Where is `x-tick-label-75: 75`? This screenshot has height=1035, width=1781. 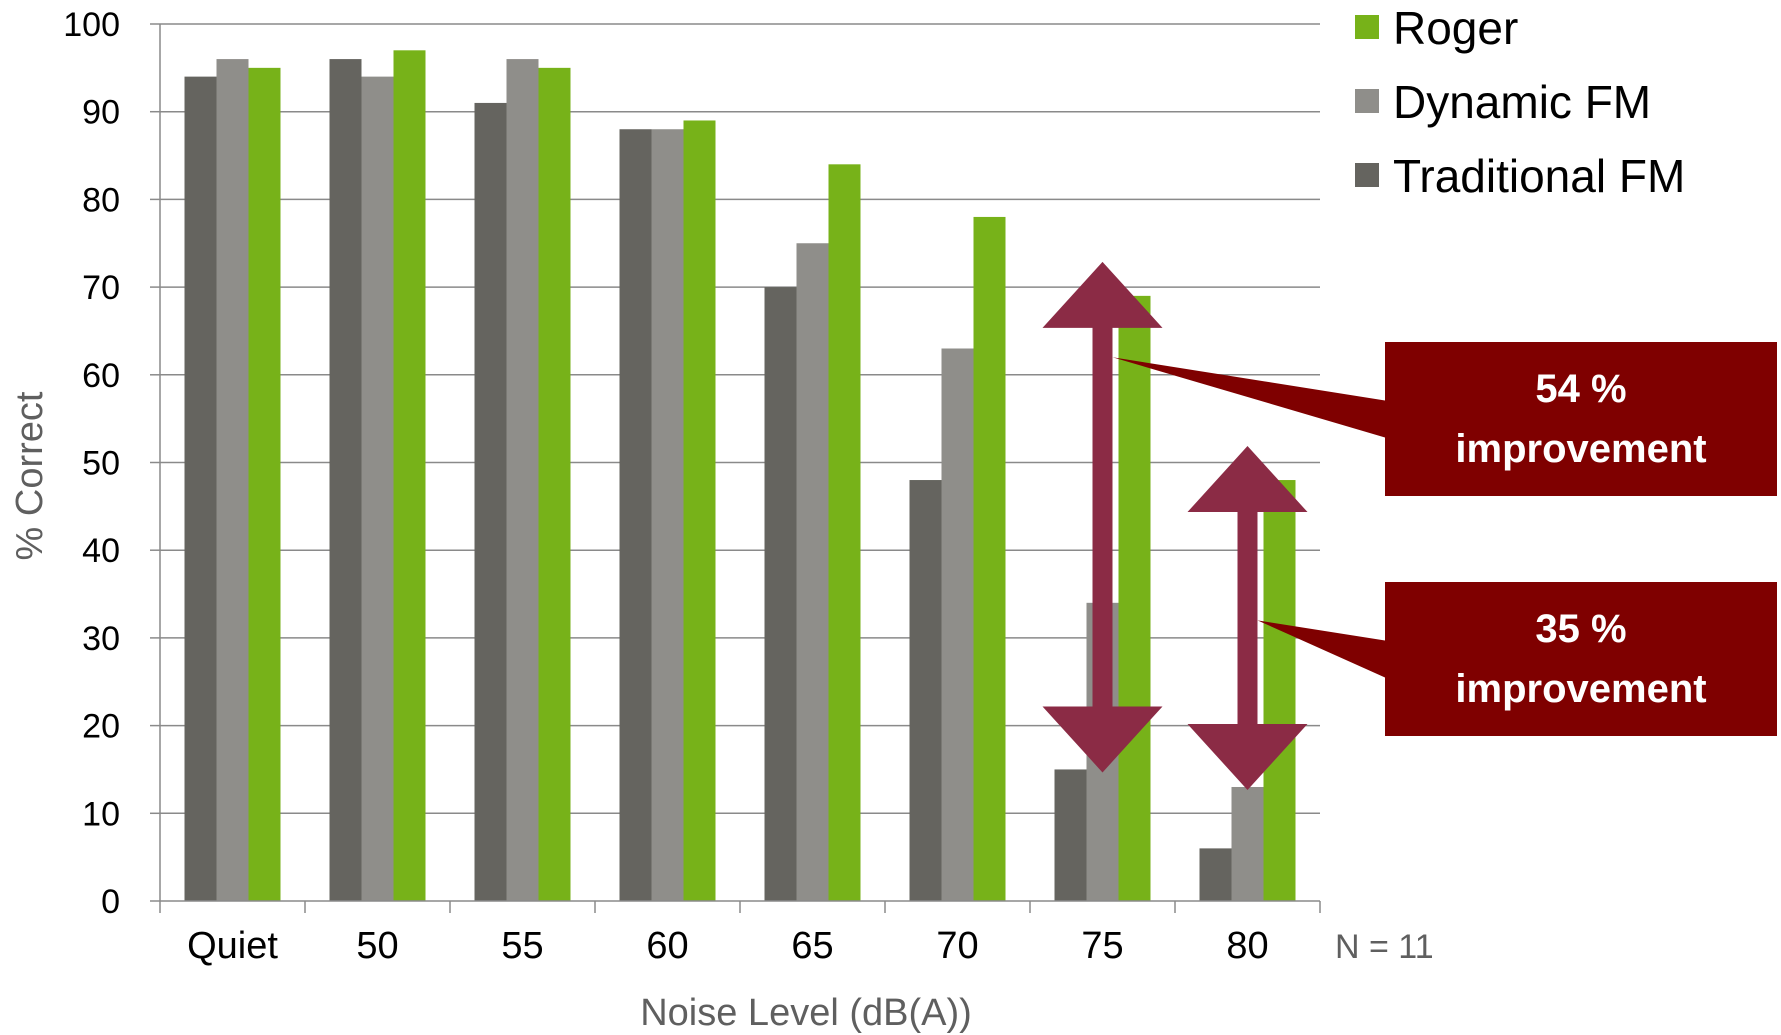 x-tick-label-75: 75 is located at coordinates (1102, 946).